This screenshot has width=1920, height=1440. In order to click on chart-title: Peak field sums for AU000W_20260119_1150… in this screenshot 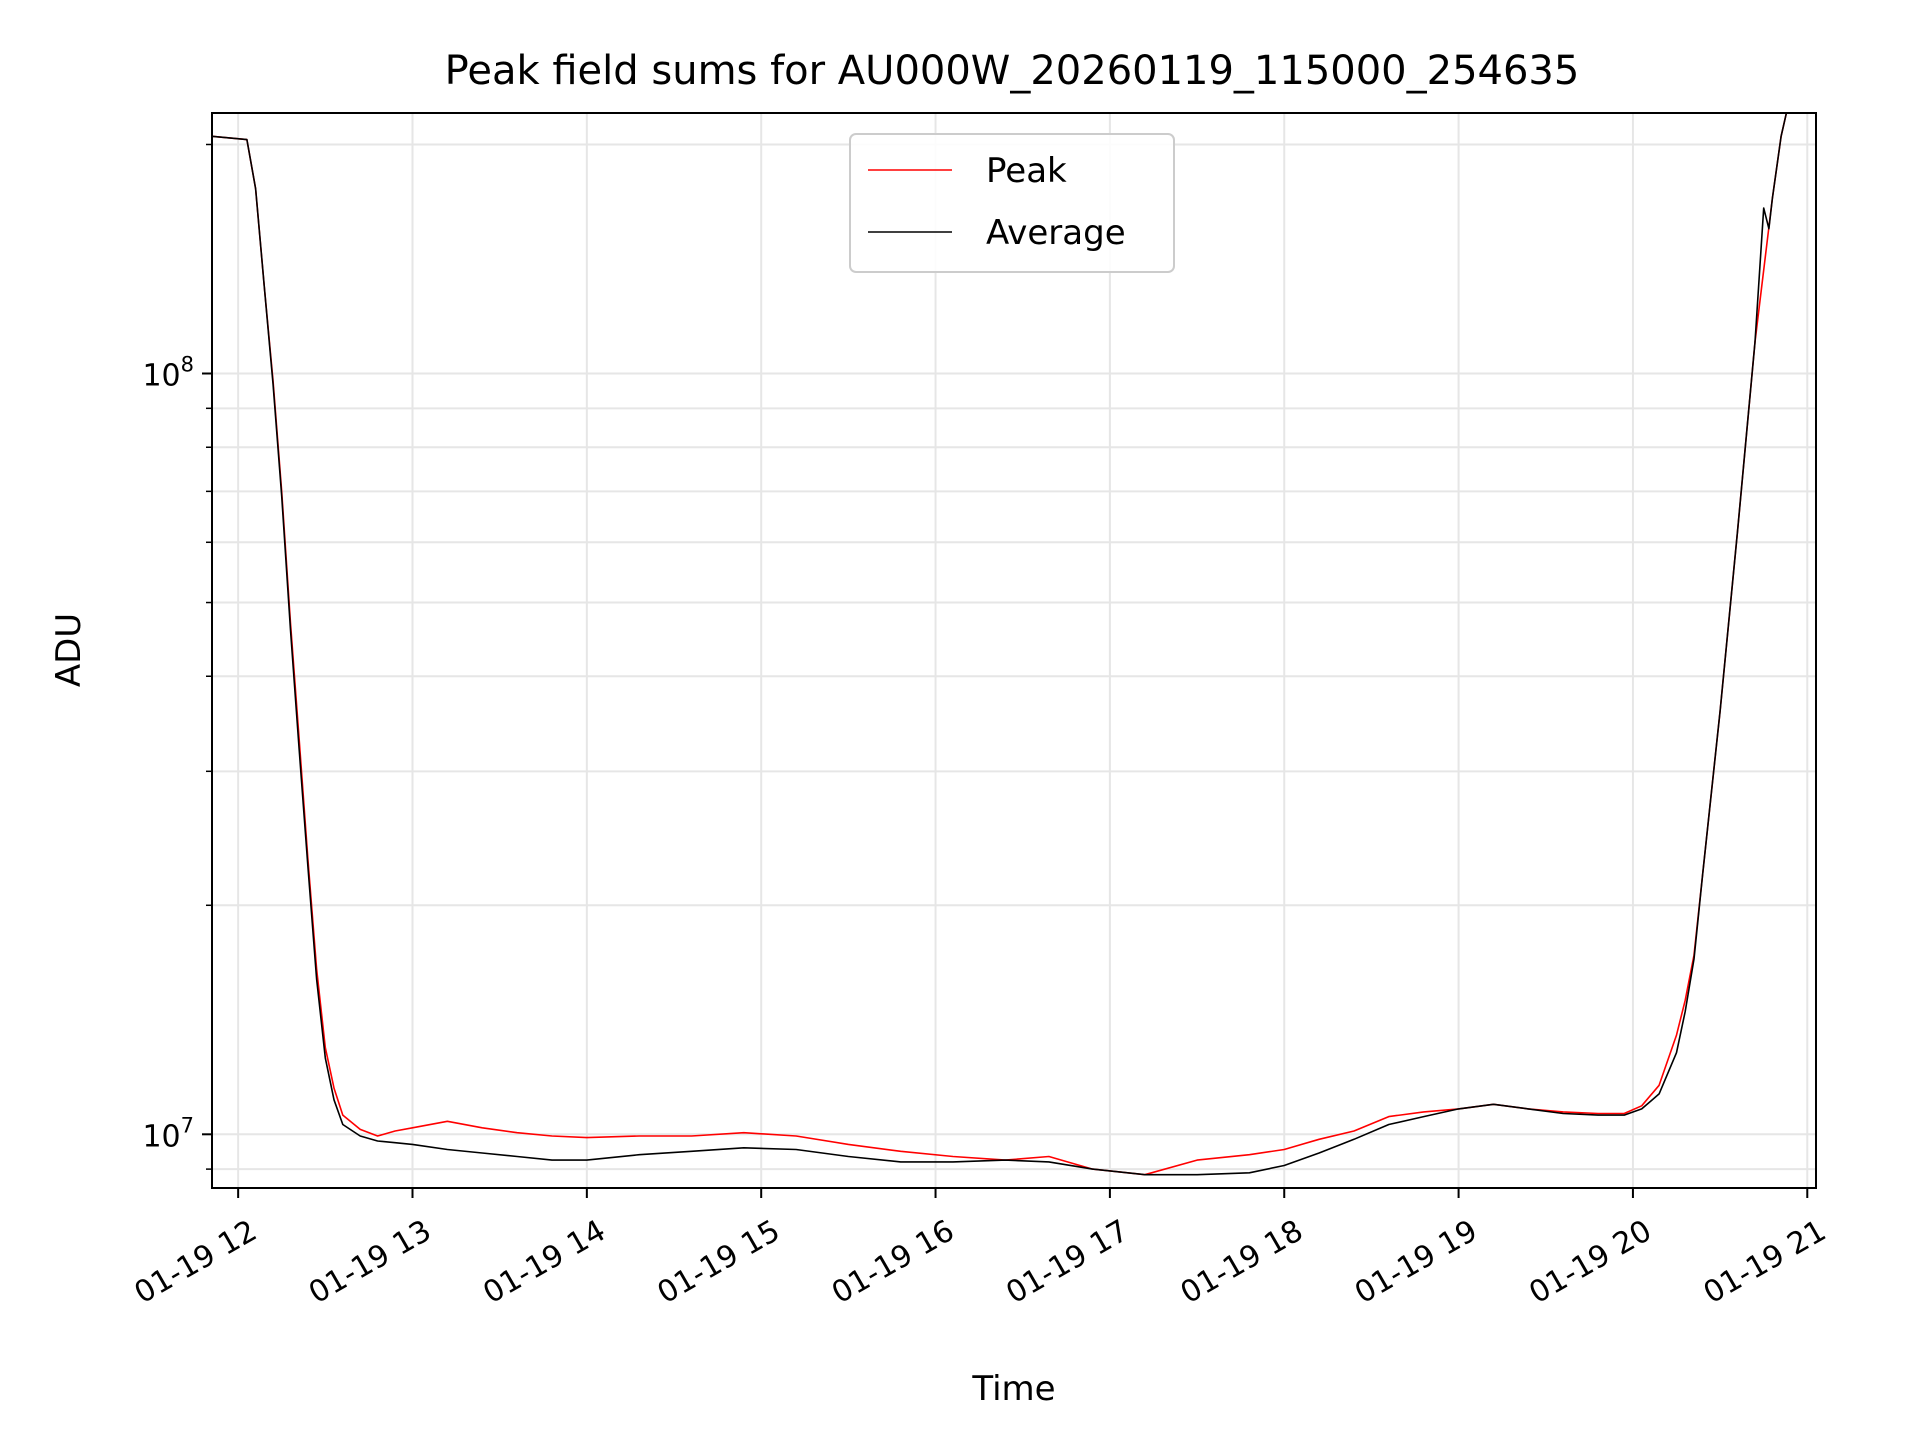, I will do `click(1012, 71)`.